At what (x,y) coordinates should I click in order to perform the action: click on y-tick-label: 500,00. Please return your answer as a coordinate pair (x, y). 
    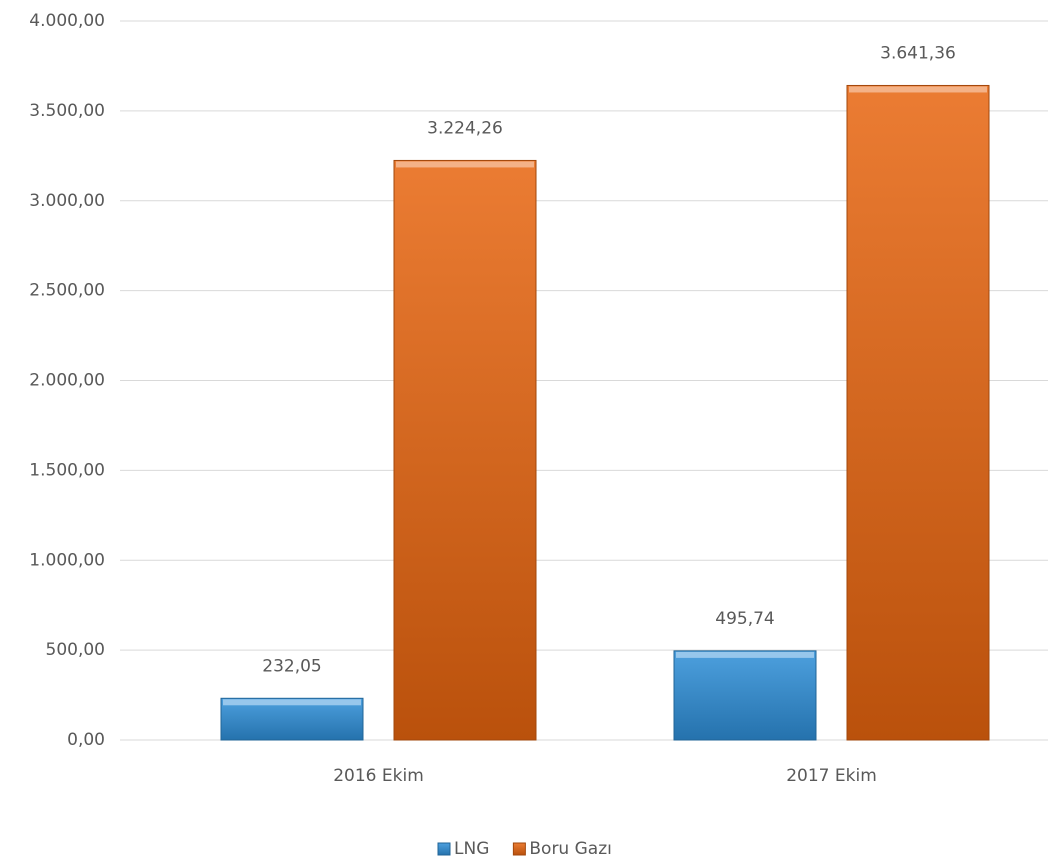
    Looking at the image, I should click on (75, 650).